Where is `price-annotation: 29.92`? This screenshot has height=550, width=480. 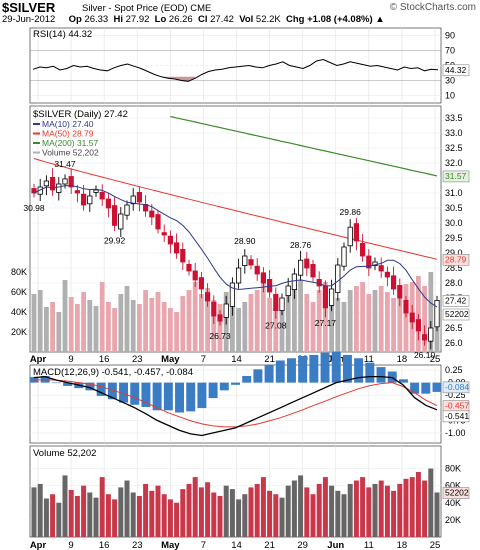
price-annotation: 29.92 is located at coordinates (115, 240).